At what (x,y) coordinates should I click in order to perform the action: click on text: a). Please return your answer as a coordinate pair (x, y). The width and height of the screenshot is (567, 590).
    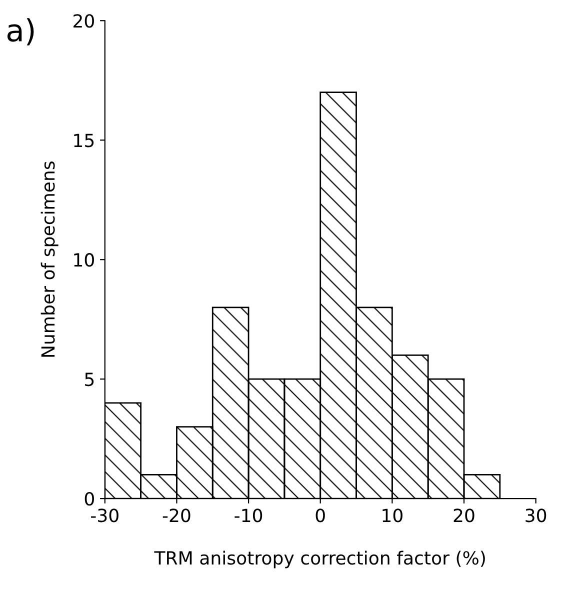
    Looking at the image, I should click on (21, 32).